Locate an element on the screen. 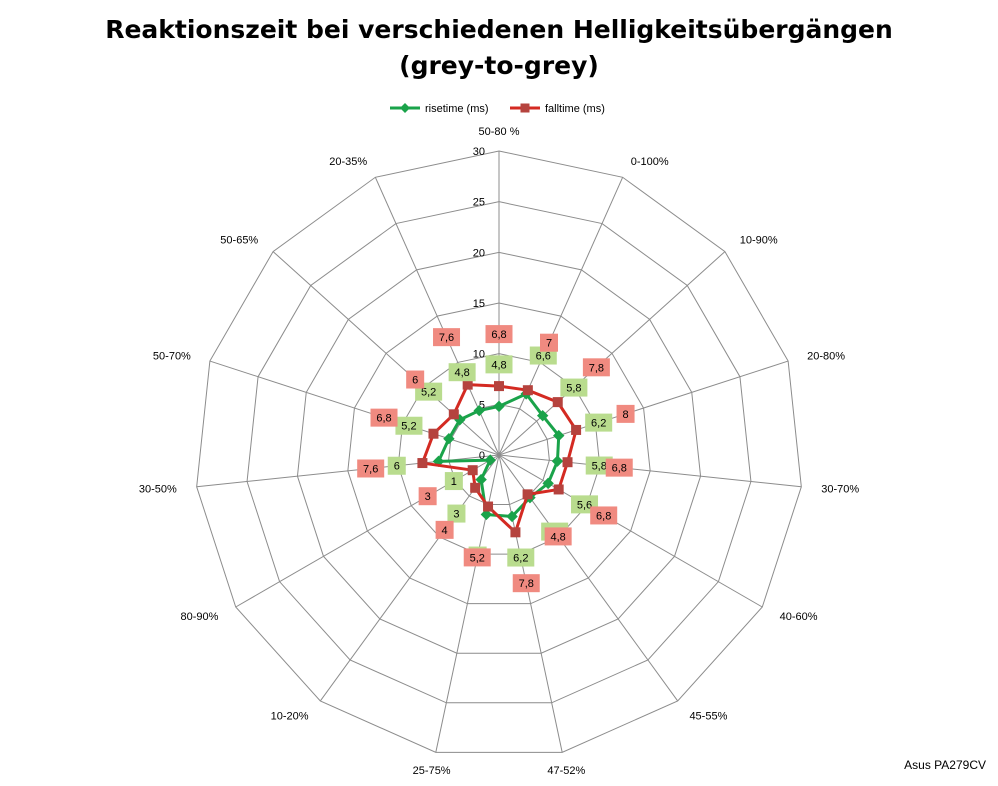  axis-label: 80-90% is located at coordinates (199, 617).